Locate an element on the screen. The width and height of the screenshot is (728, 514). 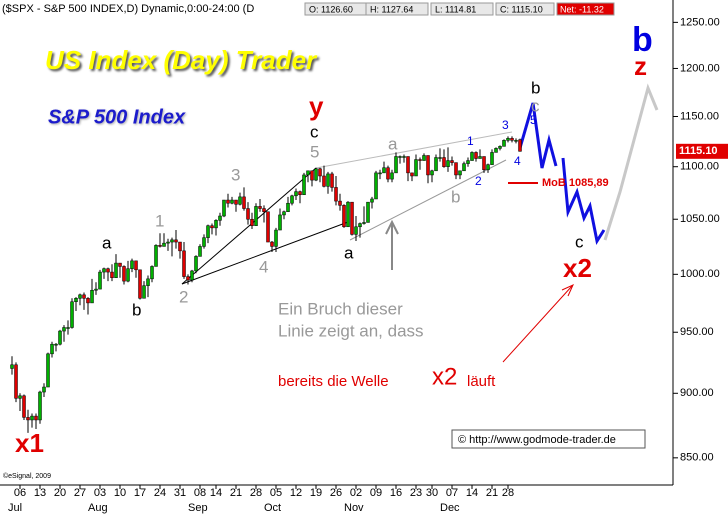
source-box is located at coordinates (548, 439).